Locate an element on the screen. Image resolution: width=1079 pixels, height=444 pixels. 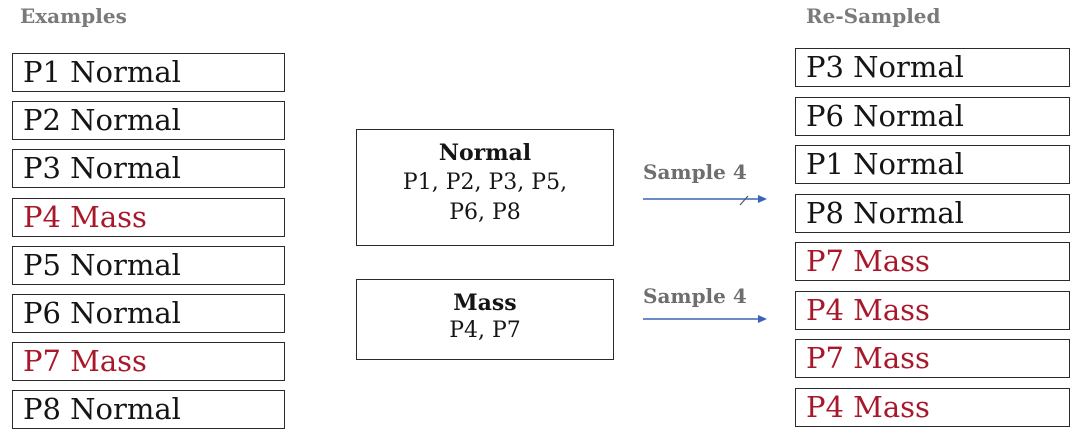
normal-group-members-line1: P1, P2, P3, P5, is located at coordinates (485, 182).